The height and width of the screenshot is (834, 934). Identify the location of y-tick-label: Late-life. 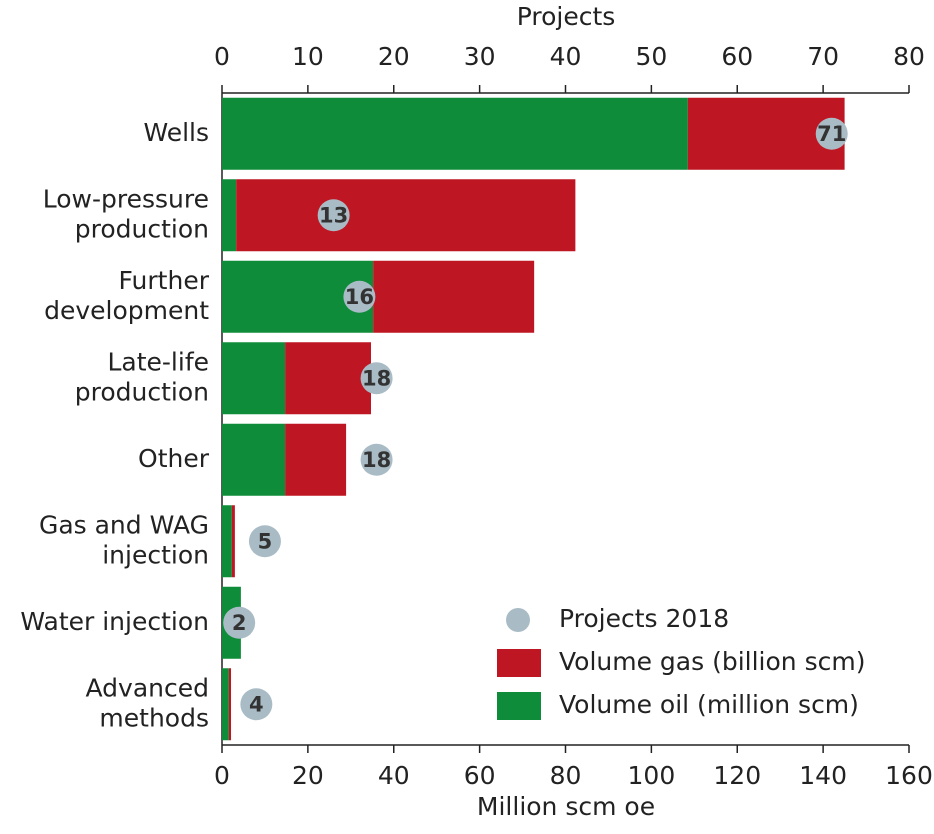
(158, 361).